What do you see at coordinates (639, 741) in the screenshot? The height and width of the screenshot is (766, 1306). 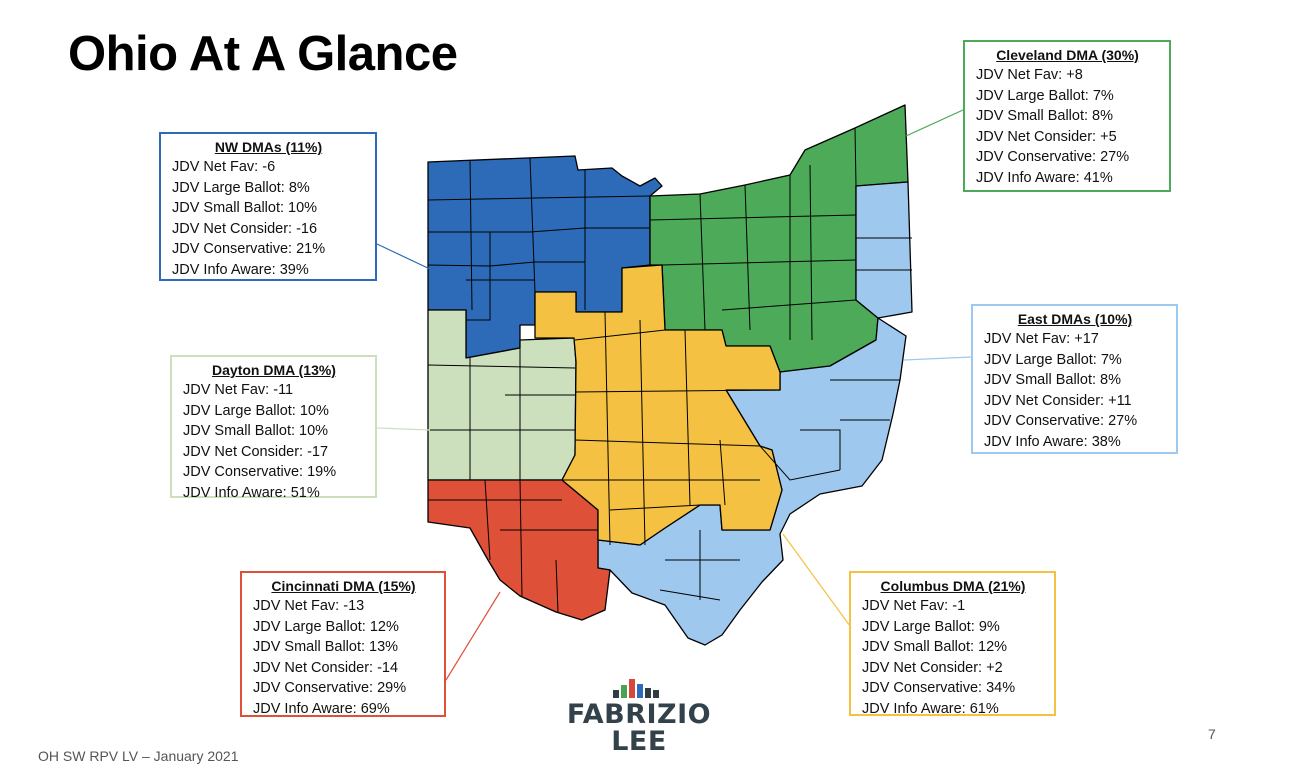 I see `logo-word-lee: LEE` at bounding box center [639, 741].